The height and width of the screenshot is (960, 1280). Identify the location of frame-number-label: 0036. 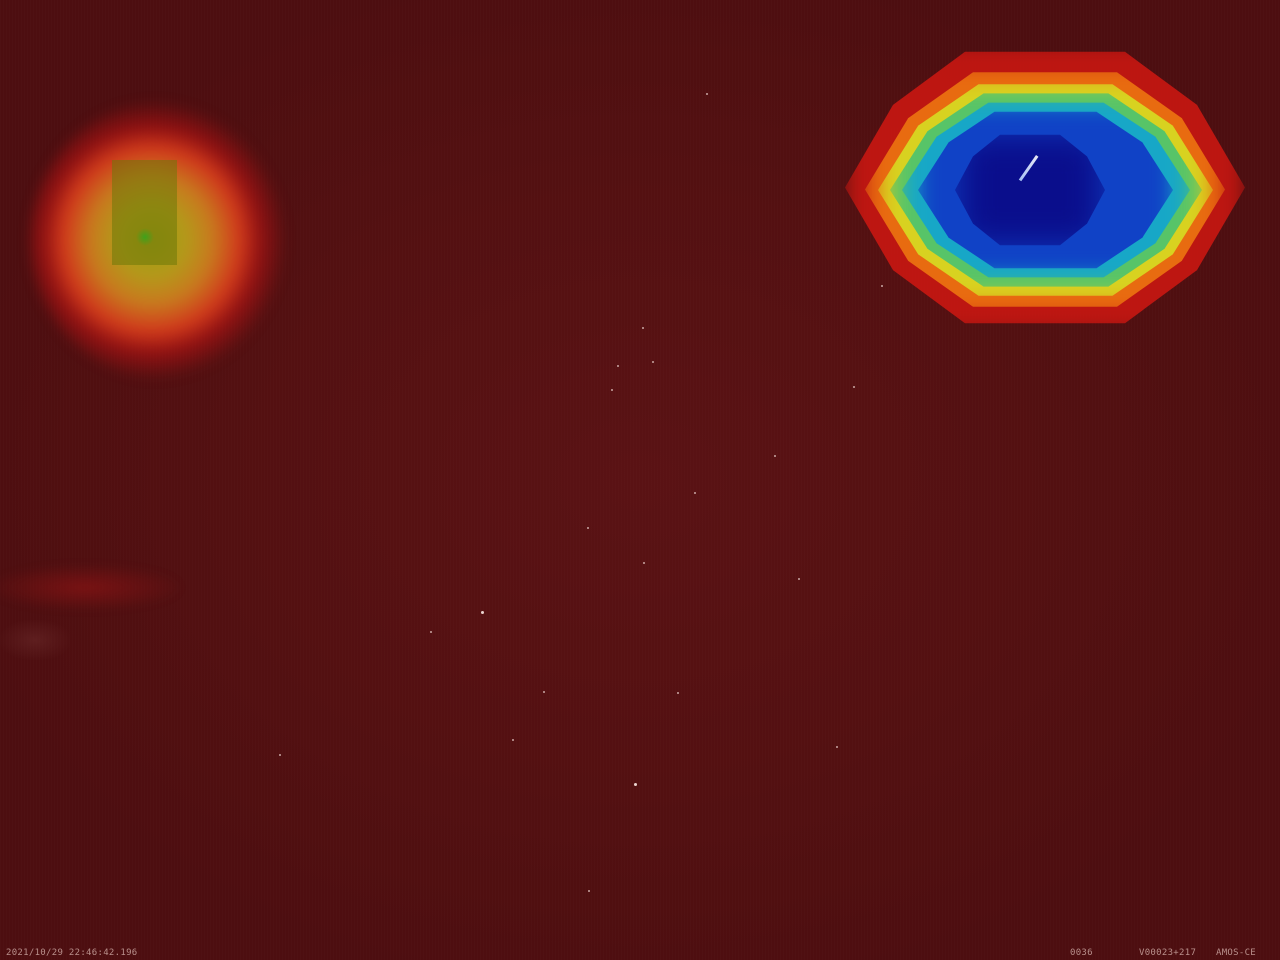
(1081, 953).